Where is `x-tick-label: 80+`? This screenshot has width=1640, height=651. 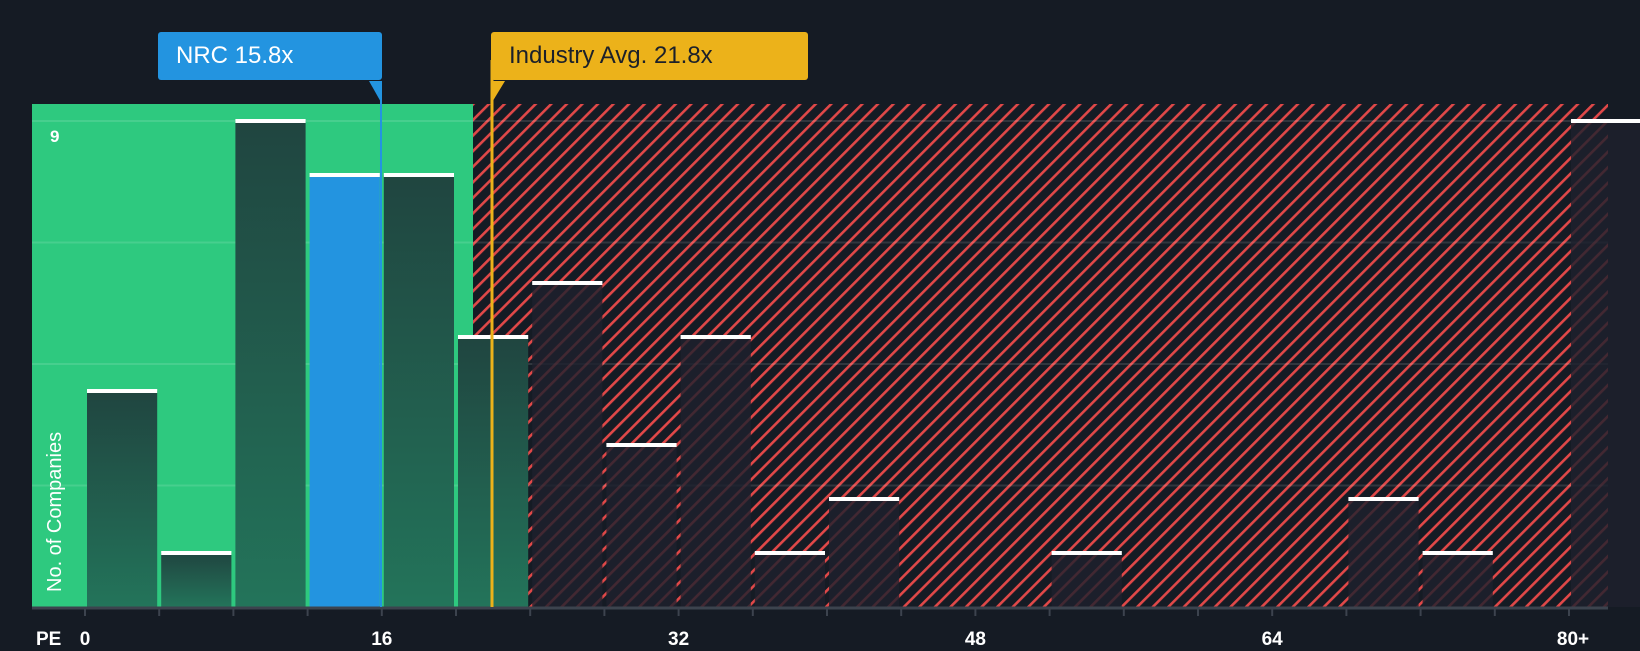 x-tick-label: 80+ is located at coordinates (1573, 639).